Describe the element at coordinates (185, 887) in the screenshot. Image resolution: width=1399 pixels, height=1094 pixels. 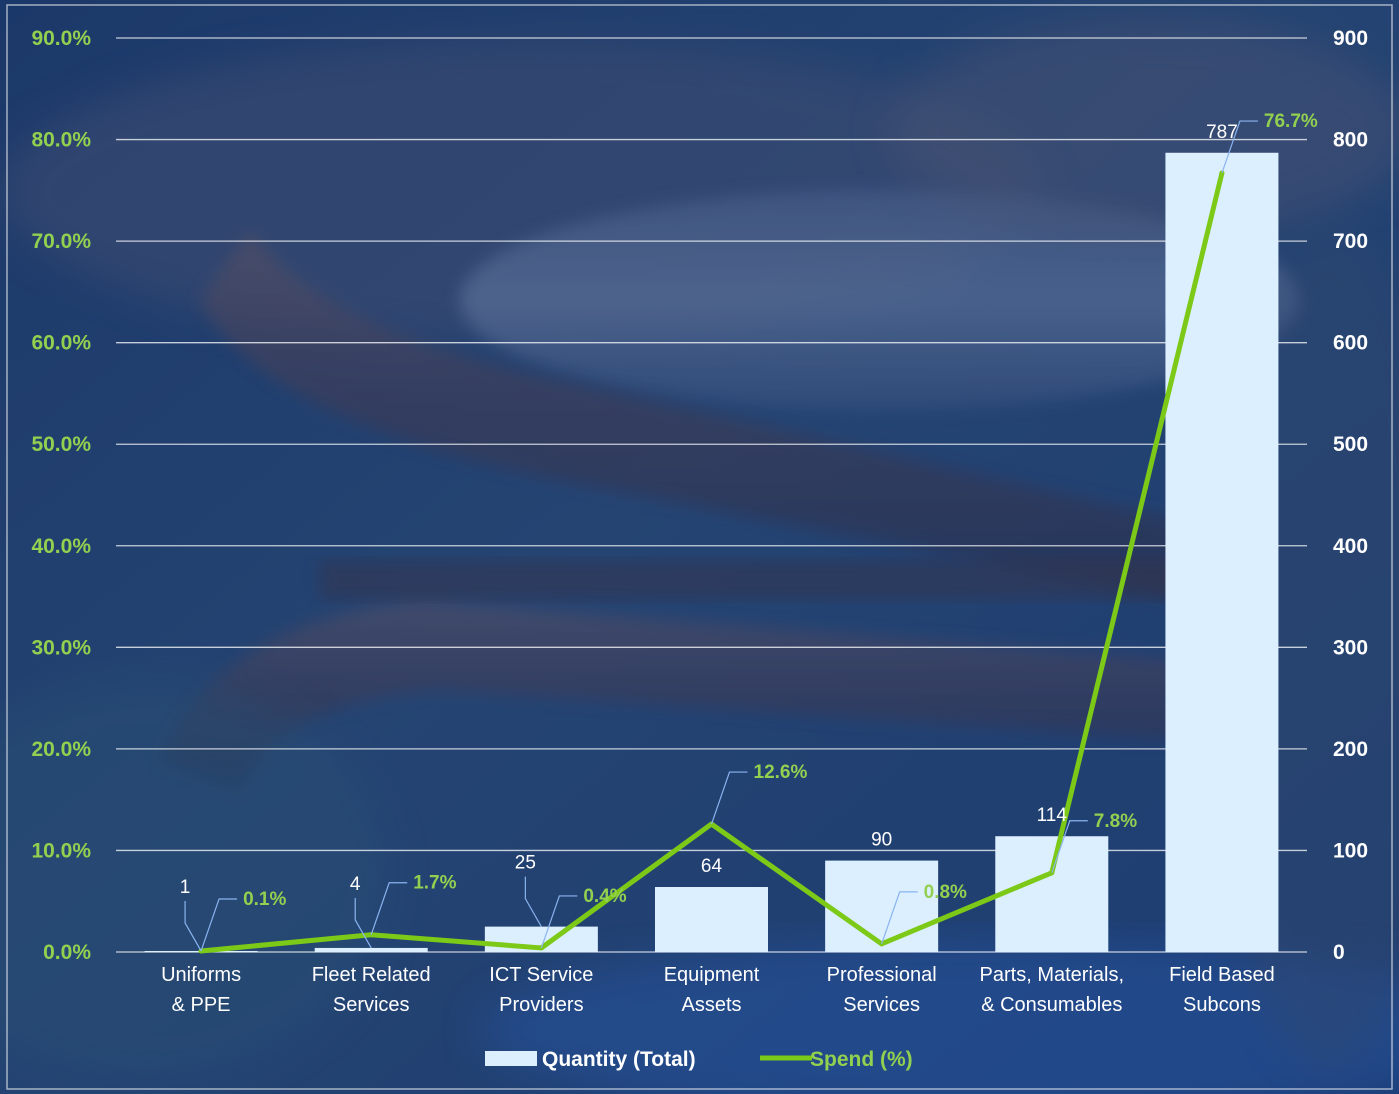
I see `bar-value-label: 1` at that location.